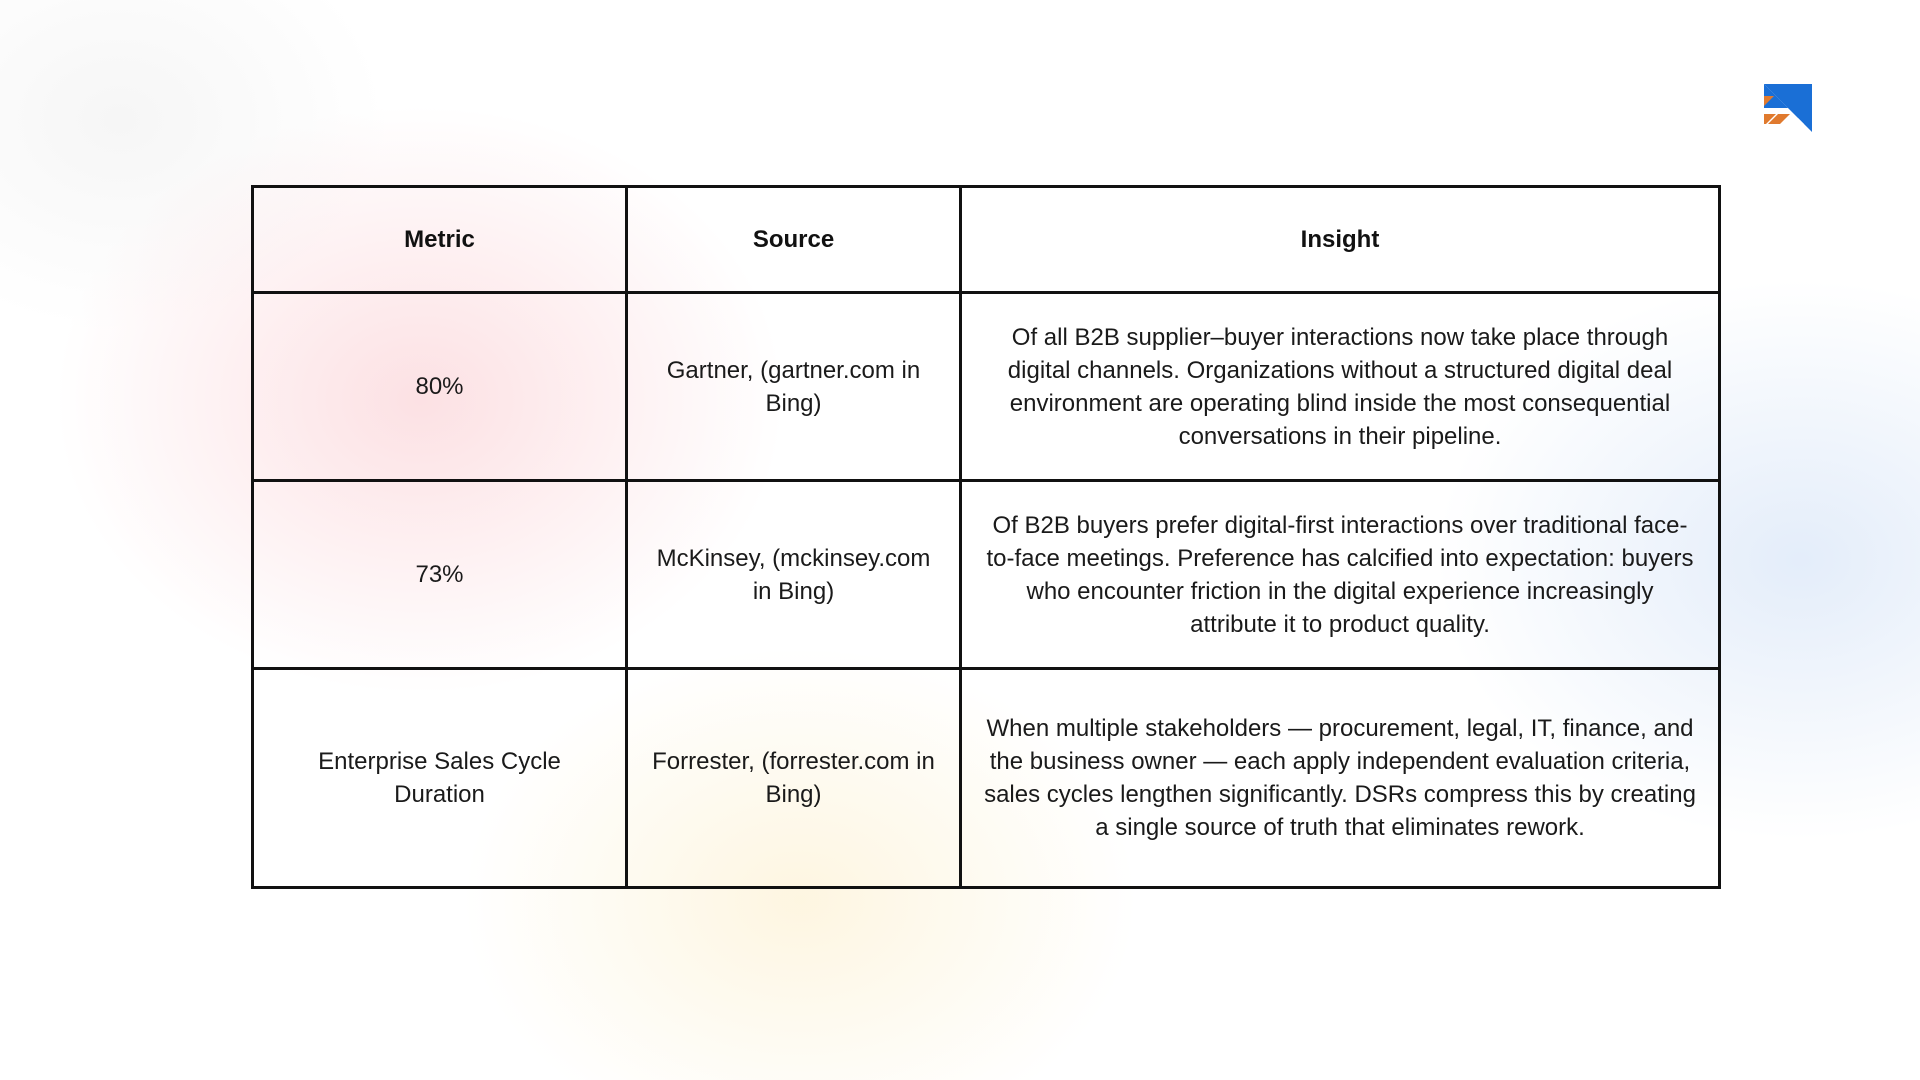 This screenshot has height=1080, width=1920. What do you see at coordinates (1340, 239) in the screenshot?
I see `header-insight: Insight` at bounding box center [1340, 239].